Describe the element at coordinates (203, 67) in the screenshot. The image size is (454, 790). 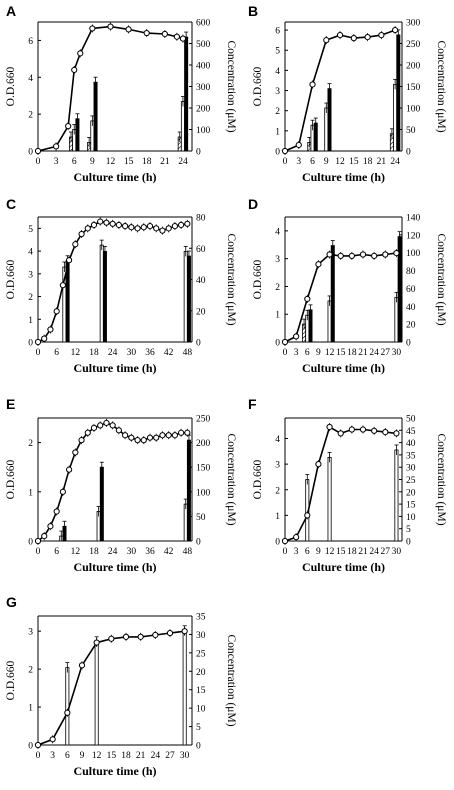
I see `y2-tick-label: 400` at that location.